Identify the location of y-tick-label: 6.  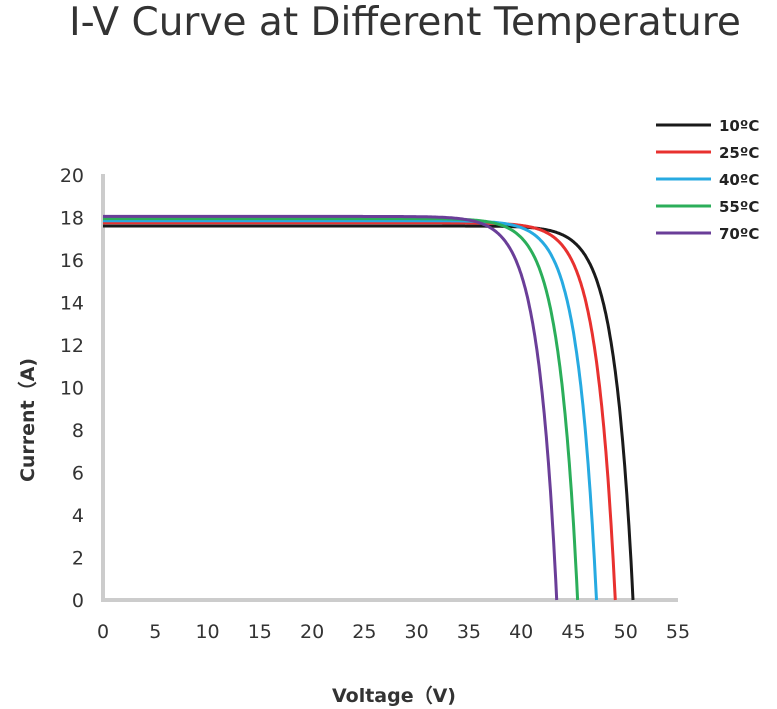
(78, 474).